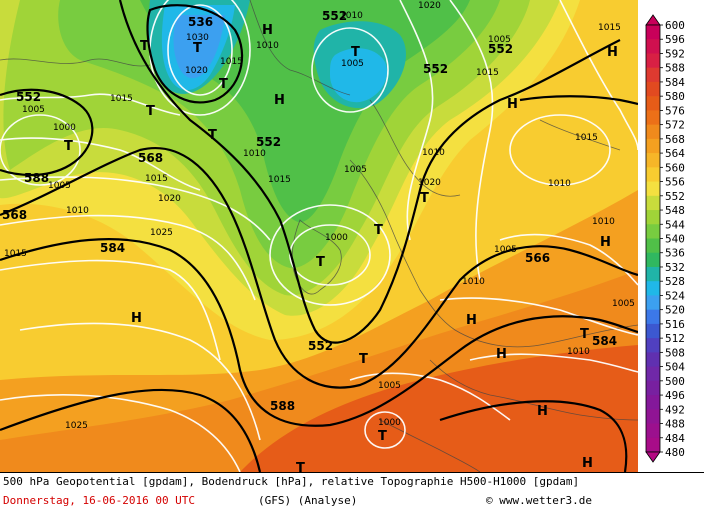  Describe the element at coordinates (675, 25) in the screenshot. I see `legend-label: 600` at that location.